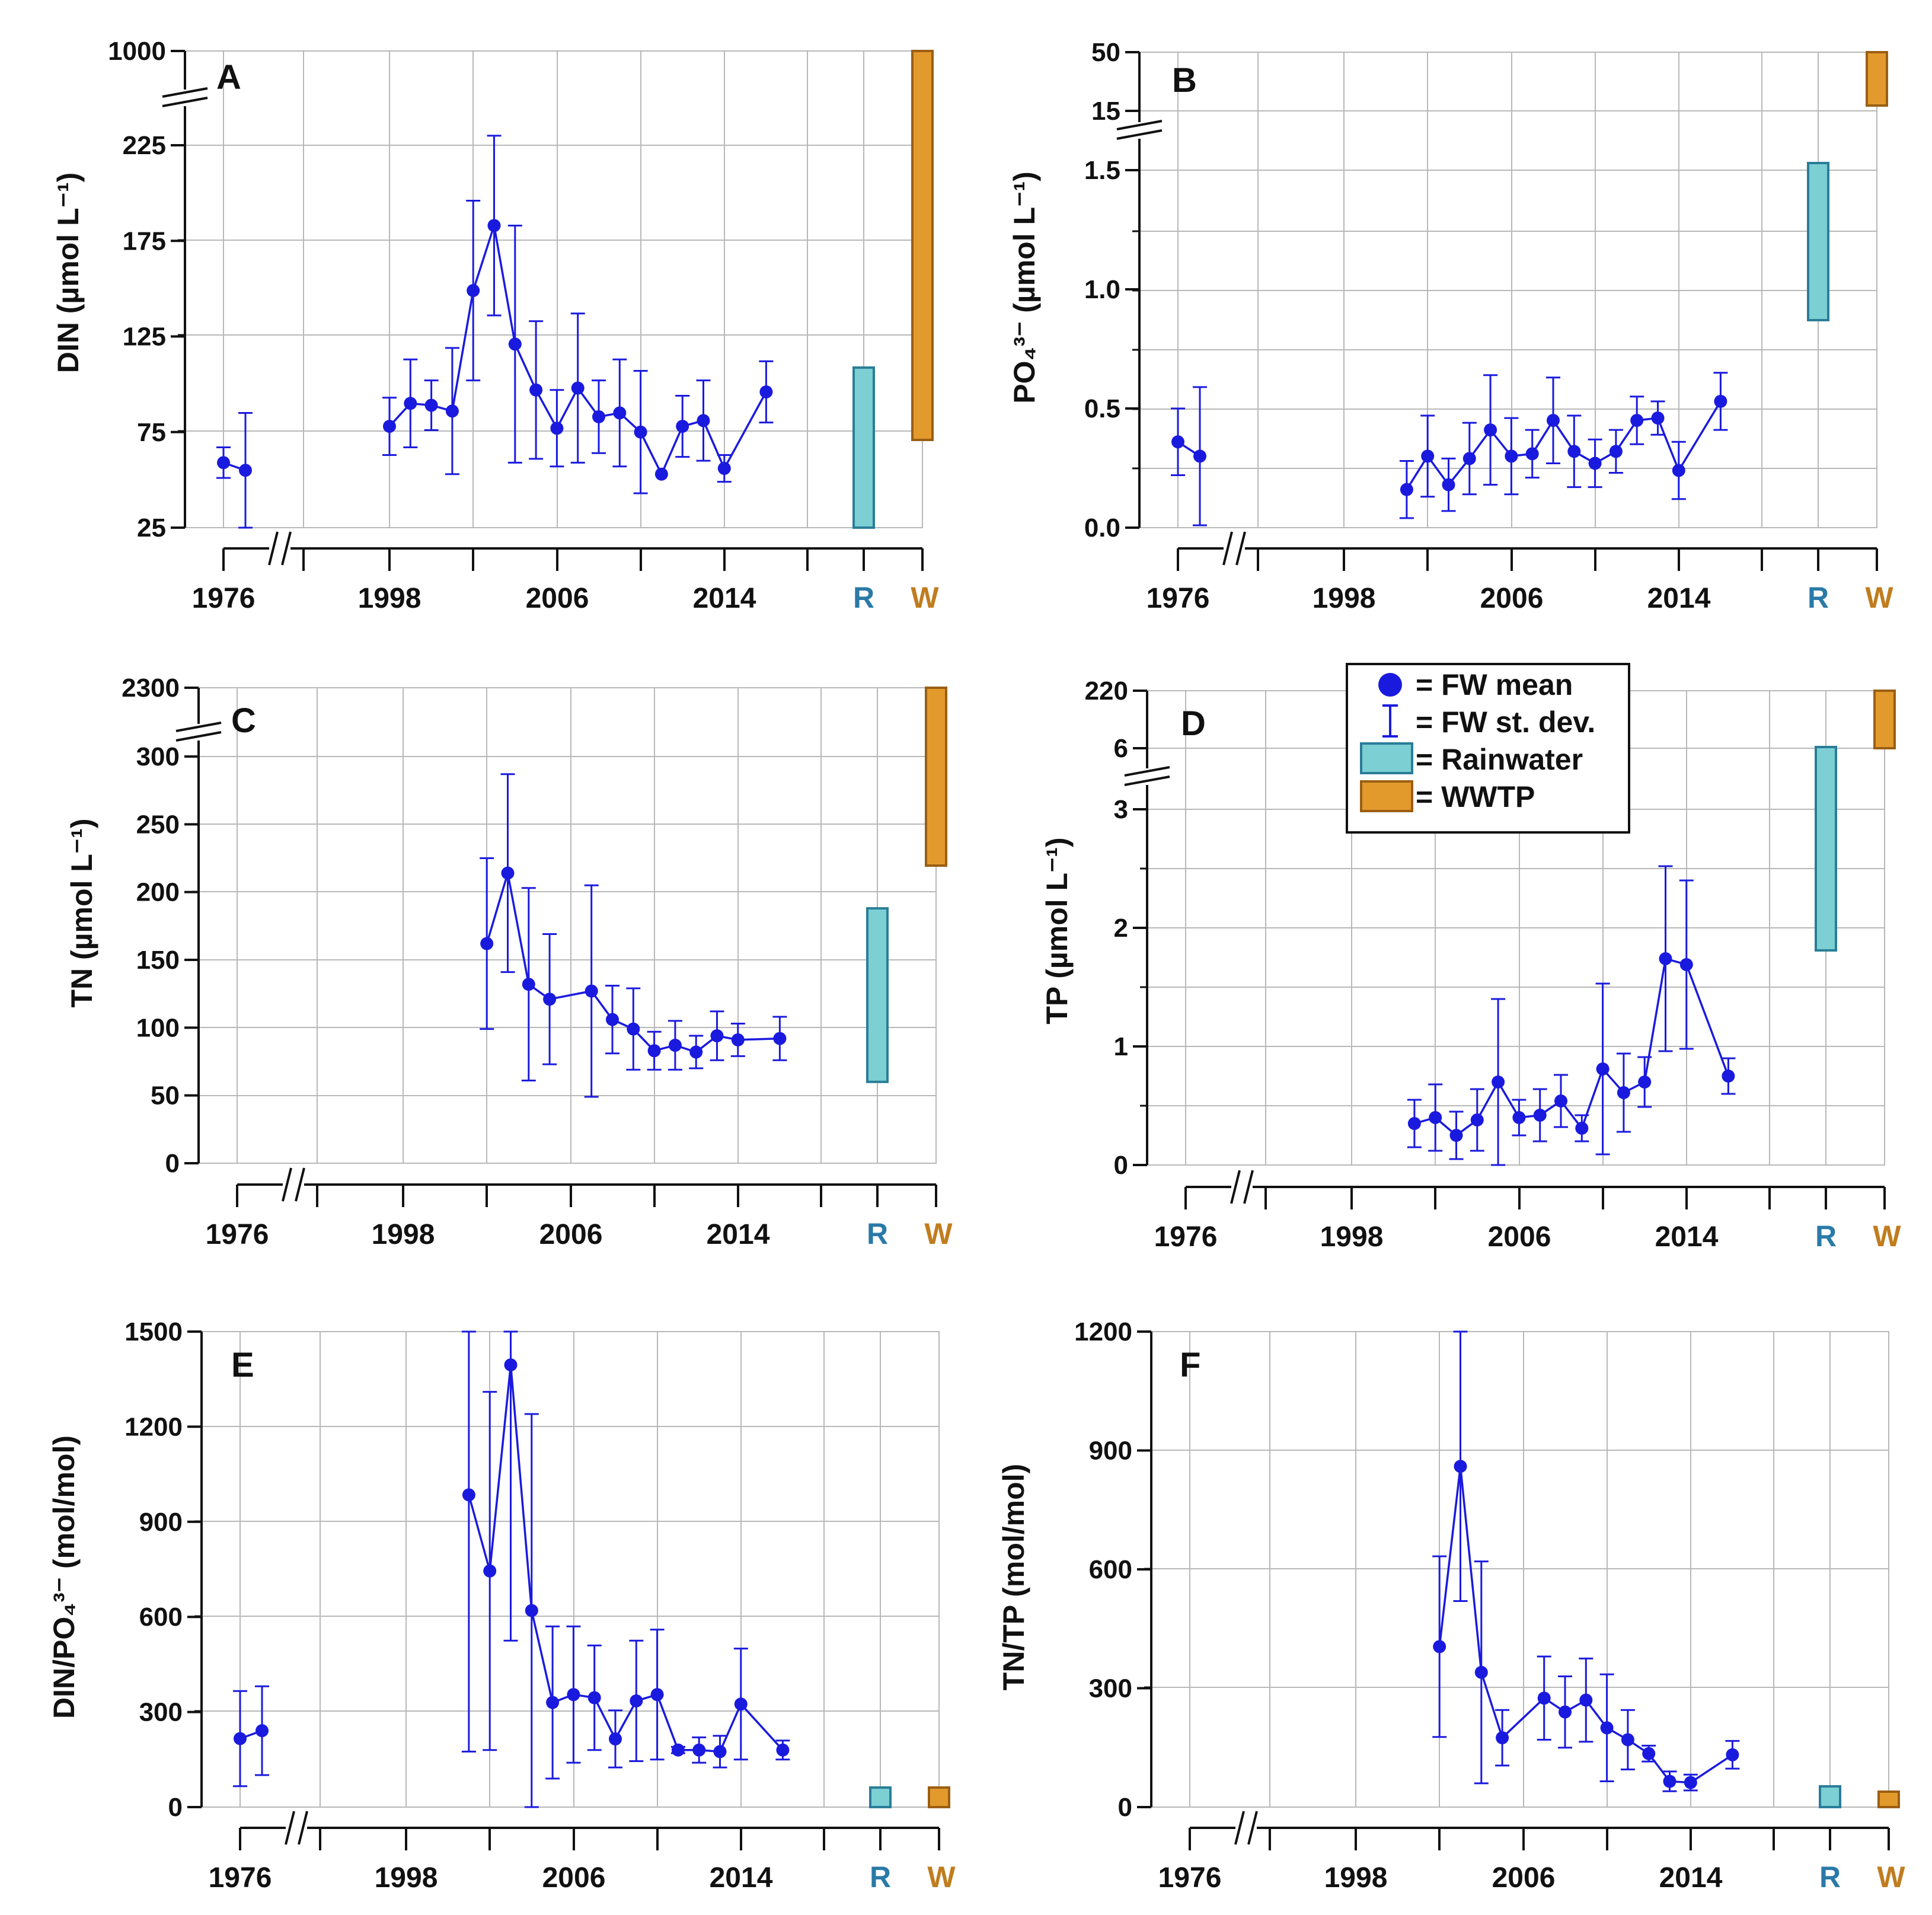 The width and height of the screenshot is (1932, 1915). Describe the element at coordinates (1475, 796) in the screenshot. I see `legend-wwtp-label: = WWTP` at that location.